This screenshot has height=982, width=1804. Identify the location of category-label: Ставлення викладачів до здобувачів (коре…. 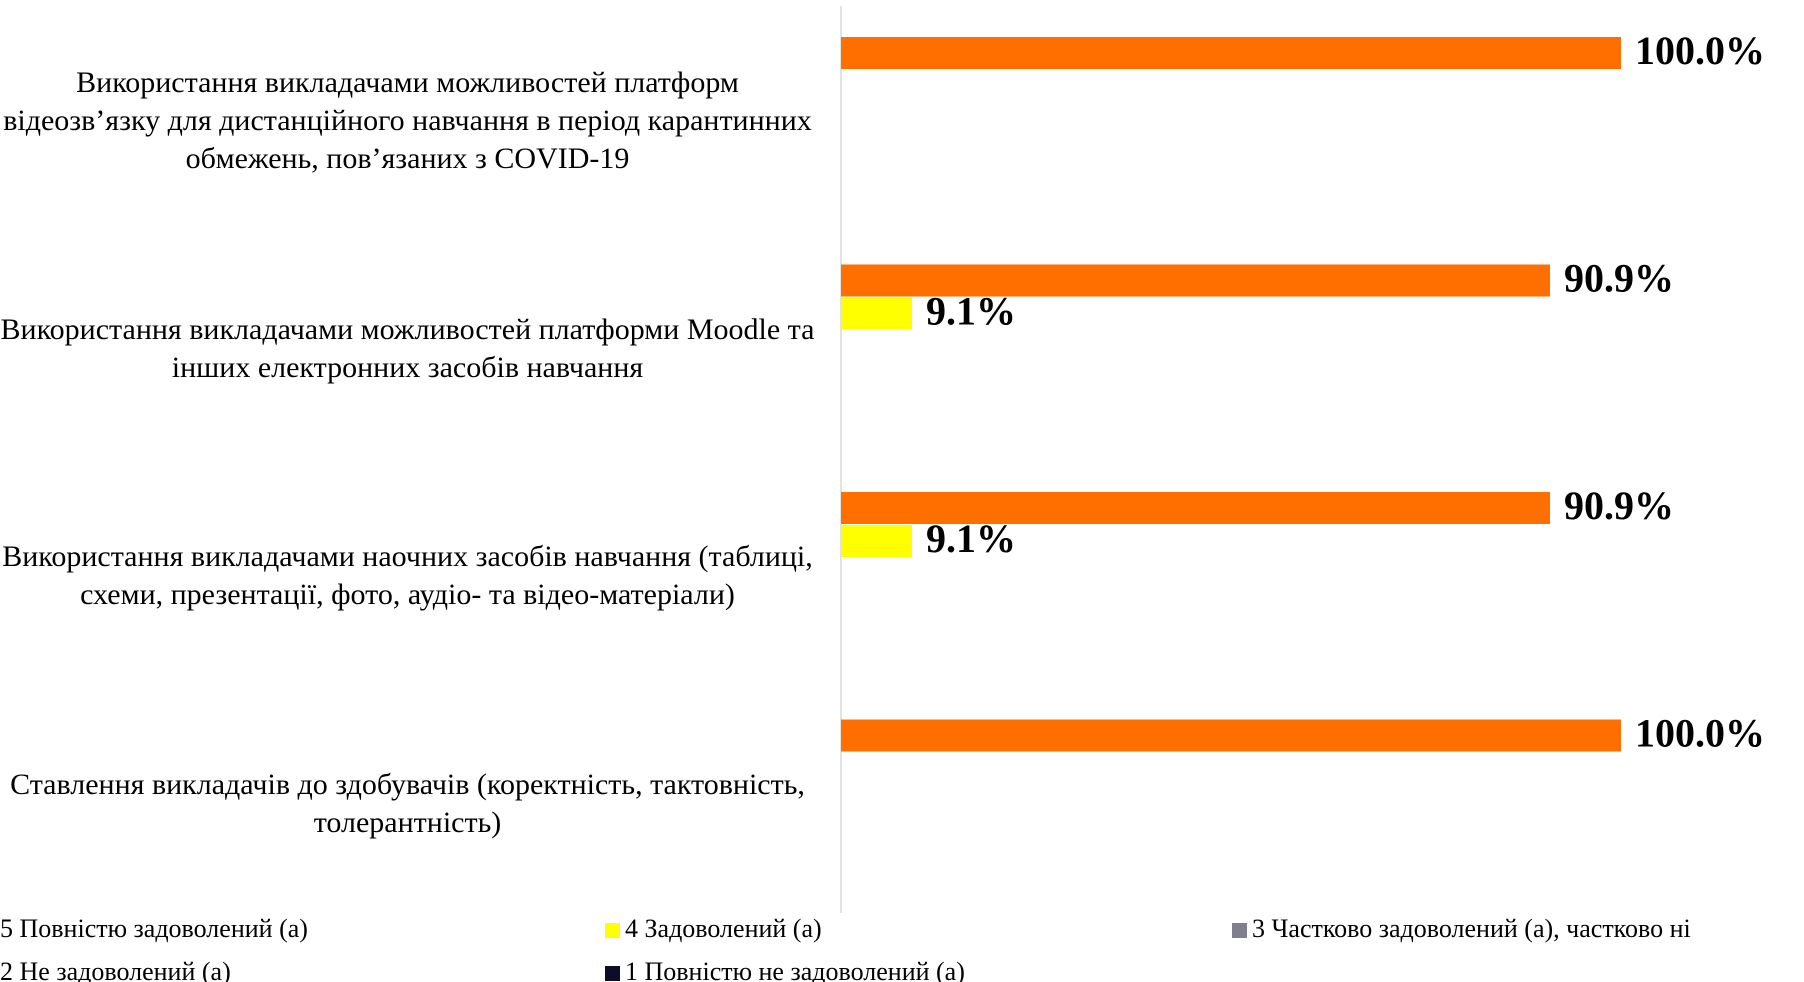
(407, 803).